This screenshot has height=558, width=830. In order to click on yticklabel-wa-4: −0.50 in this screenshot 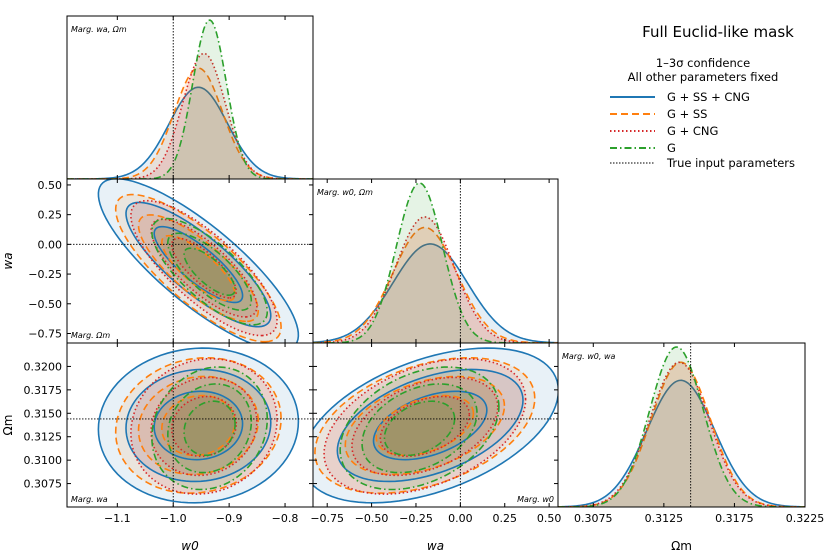, I will do `click(45, 304)`.